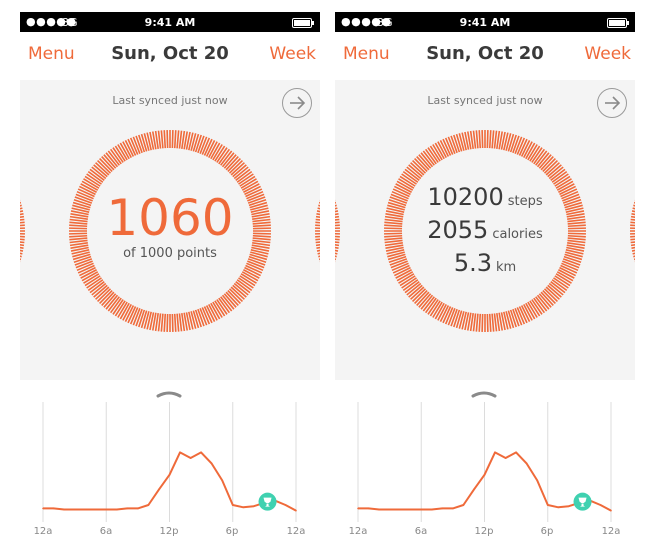 This screenshot has height=560, width=650. I want to click on activity-chart-svg, so click(484, 462).